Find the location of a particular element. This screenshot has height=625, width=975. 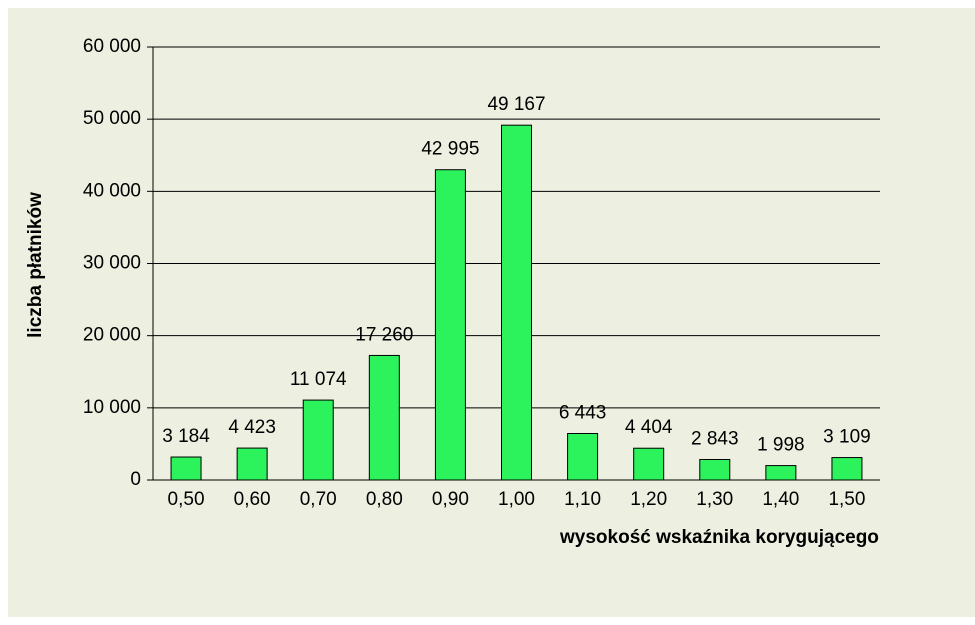

x-tick-label: 1,00 is located at coordinates (516, 499).